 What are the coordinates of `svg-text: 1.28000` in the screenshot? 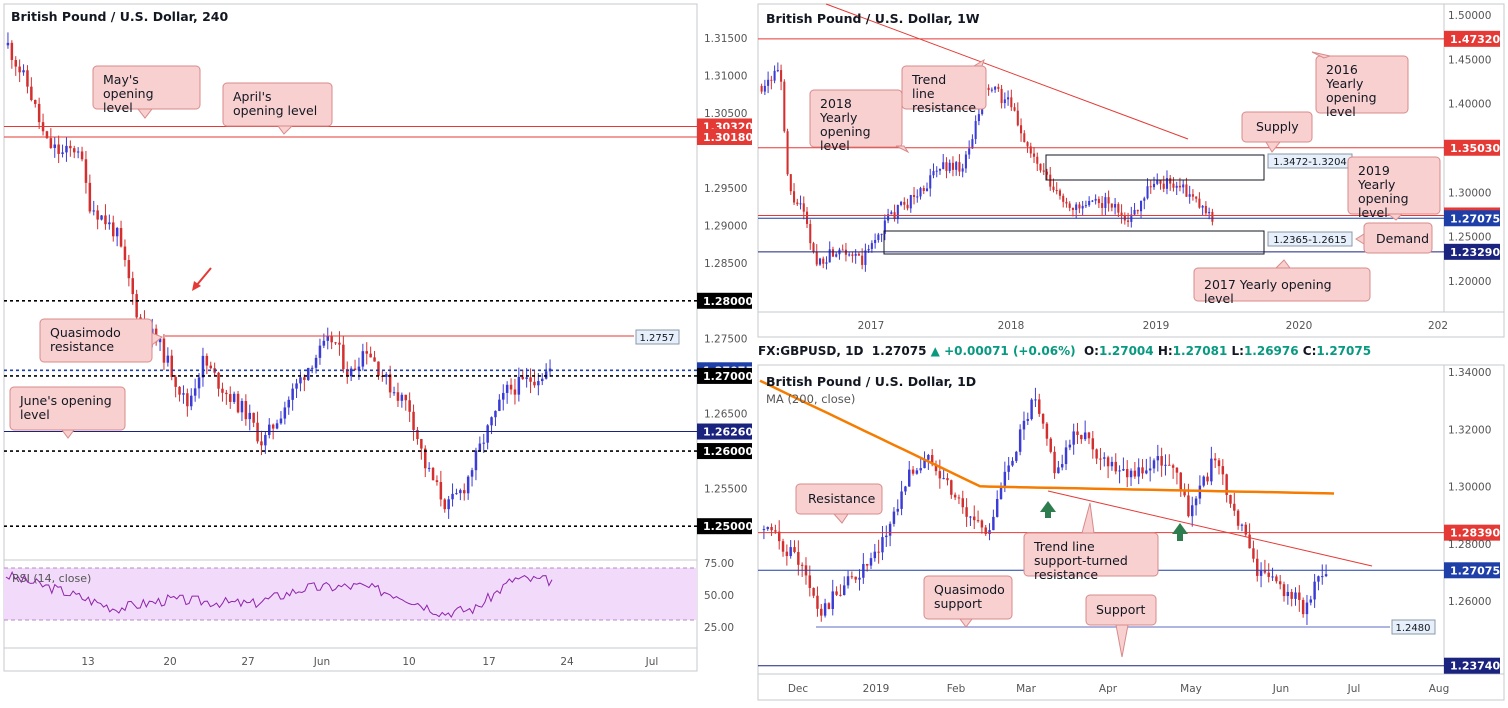 It's located at (727, 301).